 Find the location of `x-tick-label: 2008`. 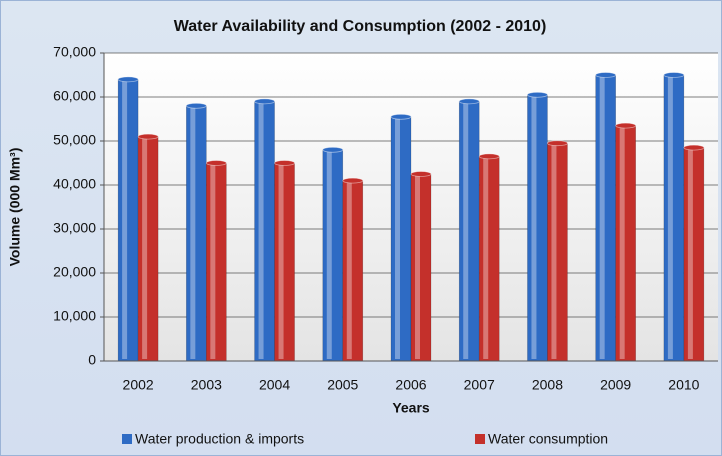

x-tick-label: 2008 is located at coordinates (547, 385).